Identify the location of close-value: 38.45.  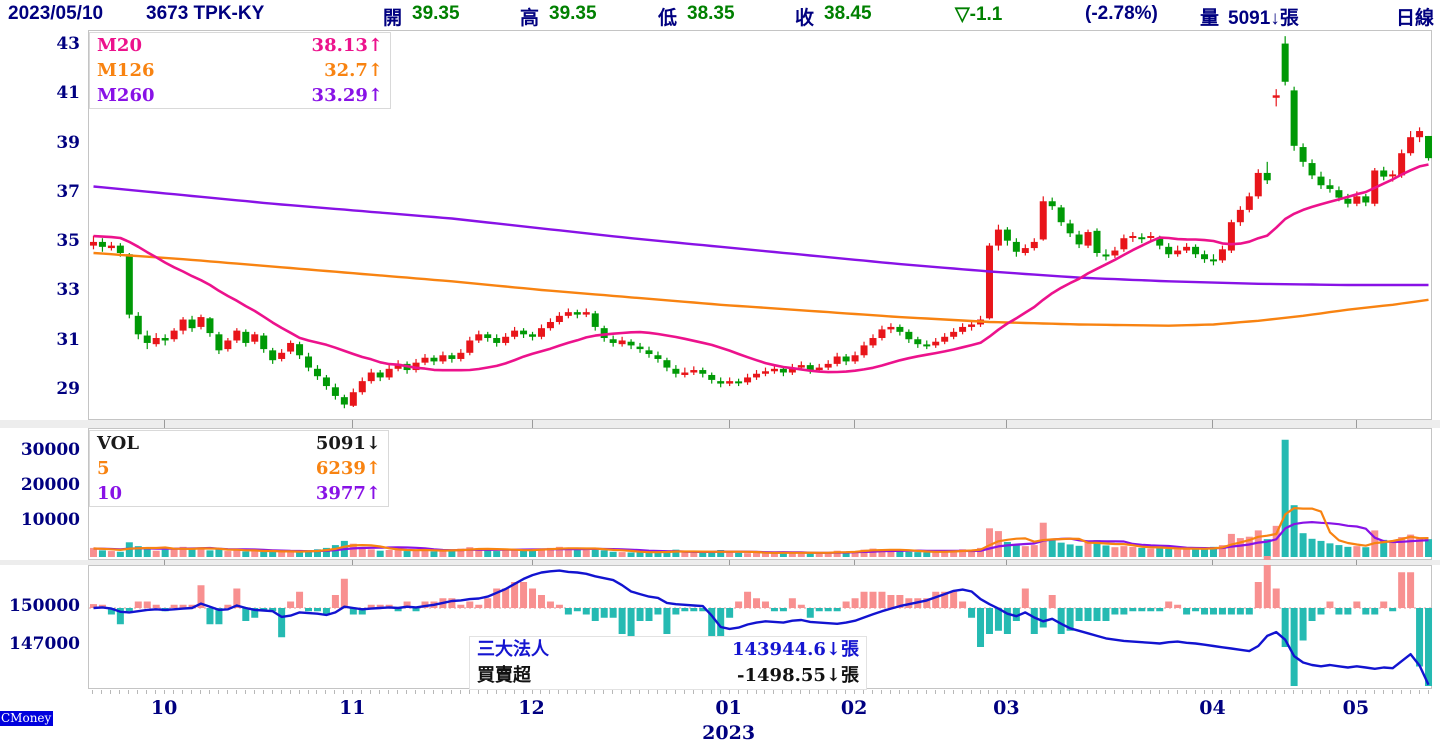
(848, 13).